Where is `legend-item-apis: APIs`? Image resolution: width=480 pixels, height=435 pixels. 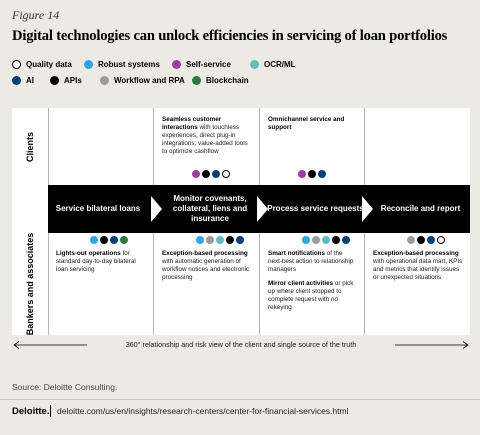
legend-item-apis: APIs is located at coordinates (66, 80).